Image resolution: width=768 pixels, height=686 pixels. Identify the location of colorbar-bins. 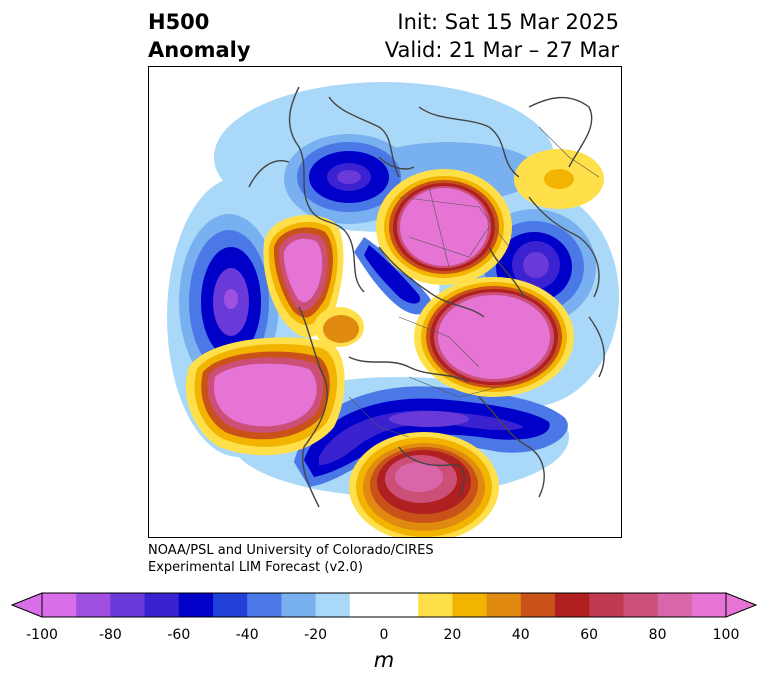
(384, 605).